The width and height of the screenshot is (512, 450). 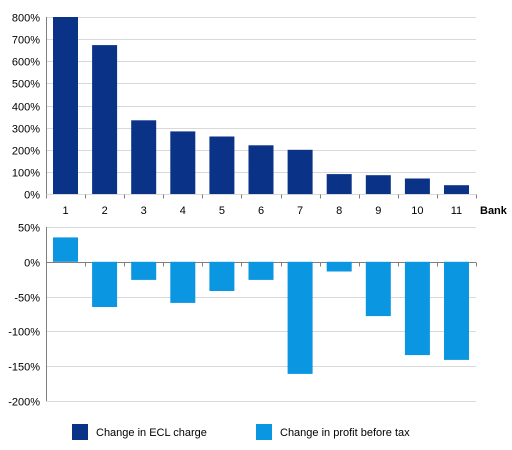 I want to click on x-tick-label-bank-7: 7, so click(x=300, y=211).